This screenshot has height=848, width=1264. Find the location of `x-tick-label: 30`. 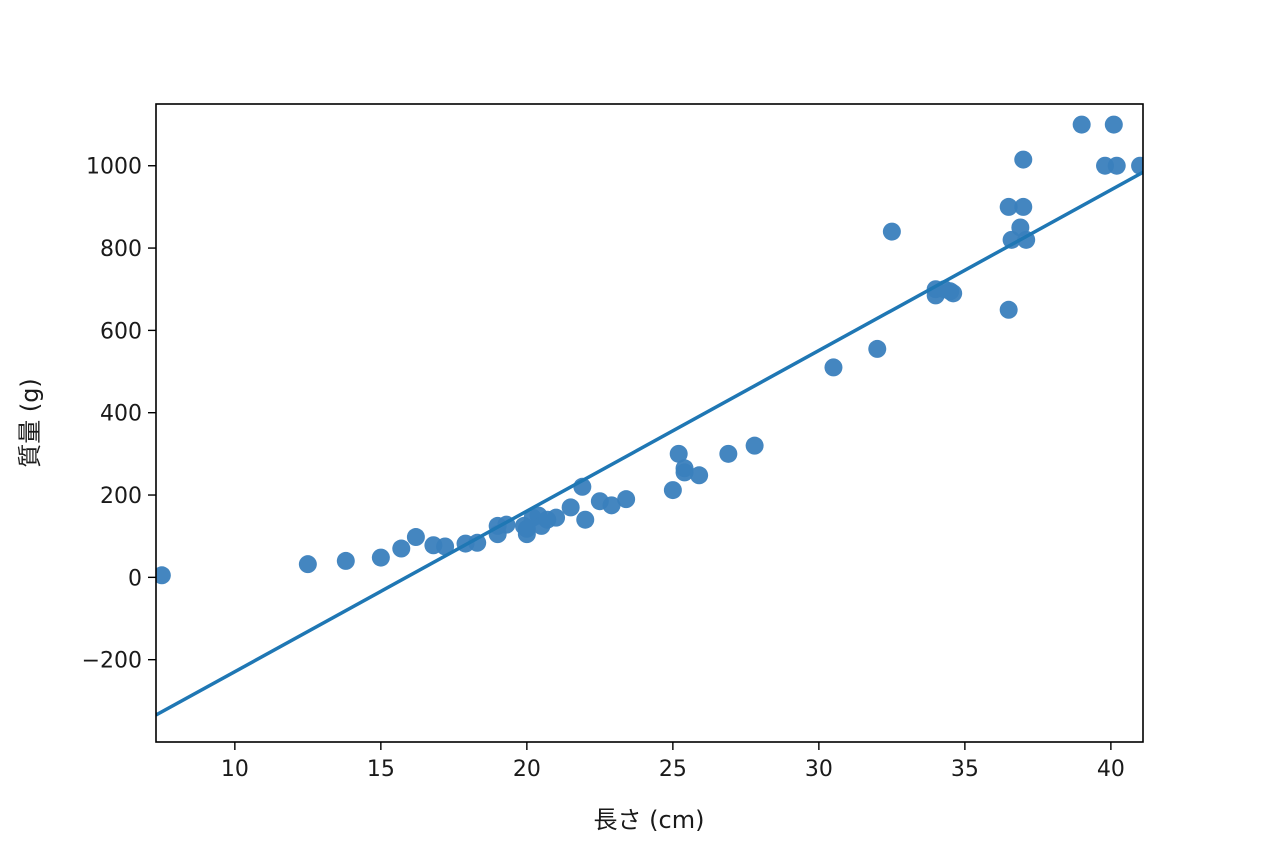

x-tick-label: 30 is located at coordinates (819, 769).